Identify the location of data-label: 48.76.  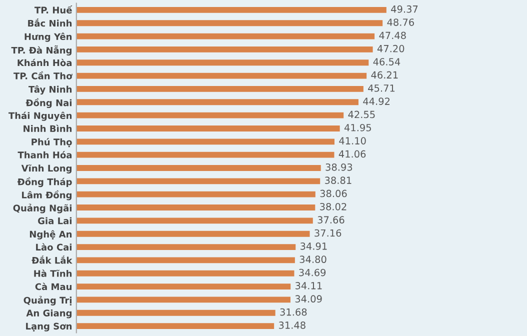
(400, 22).